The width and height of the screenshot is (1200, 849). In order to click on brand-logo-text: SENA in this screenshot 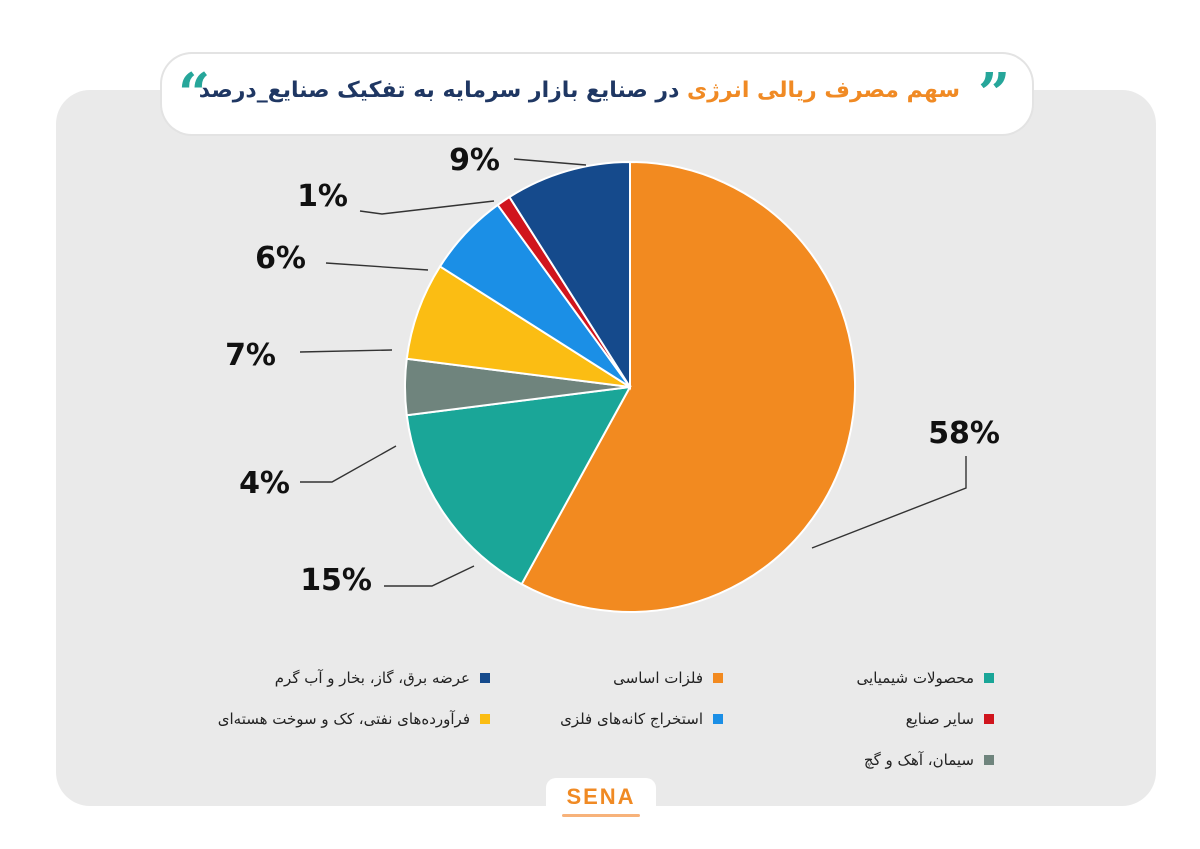, I will do `click(601, 796)`.